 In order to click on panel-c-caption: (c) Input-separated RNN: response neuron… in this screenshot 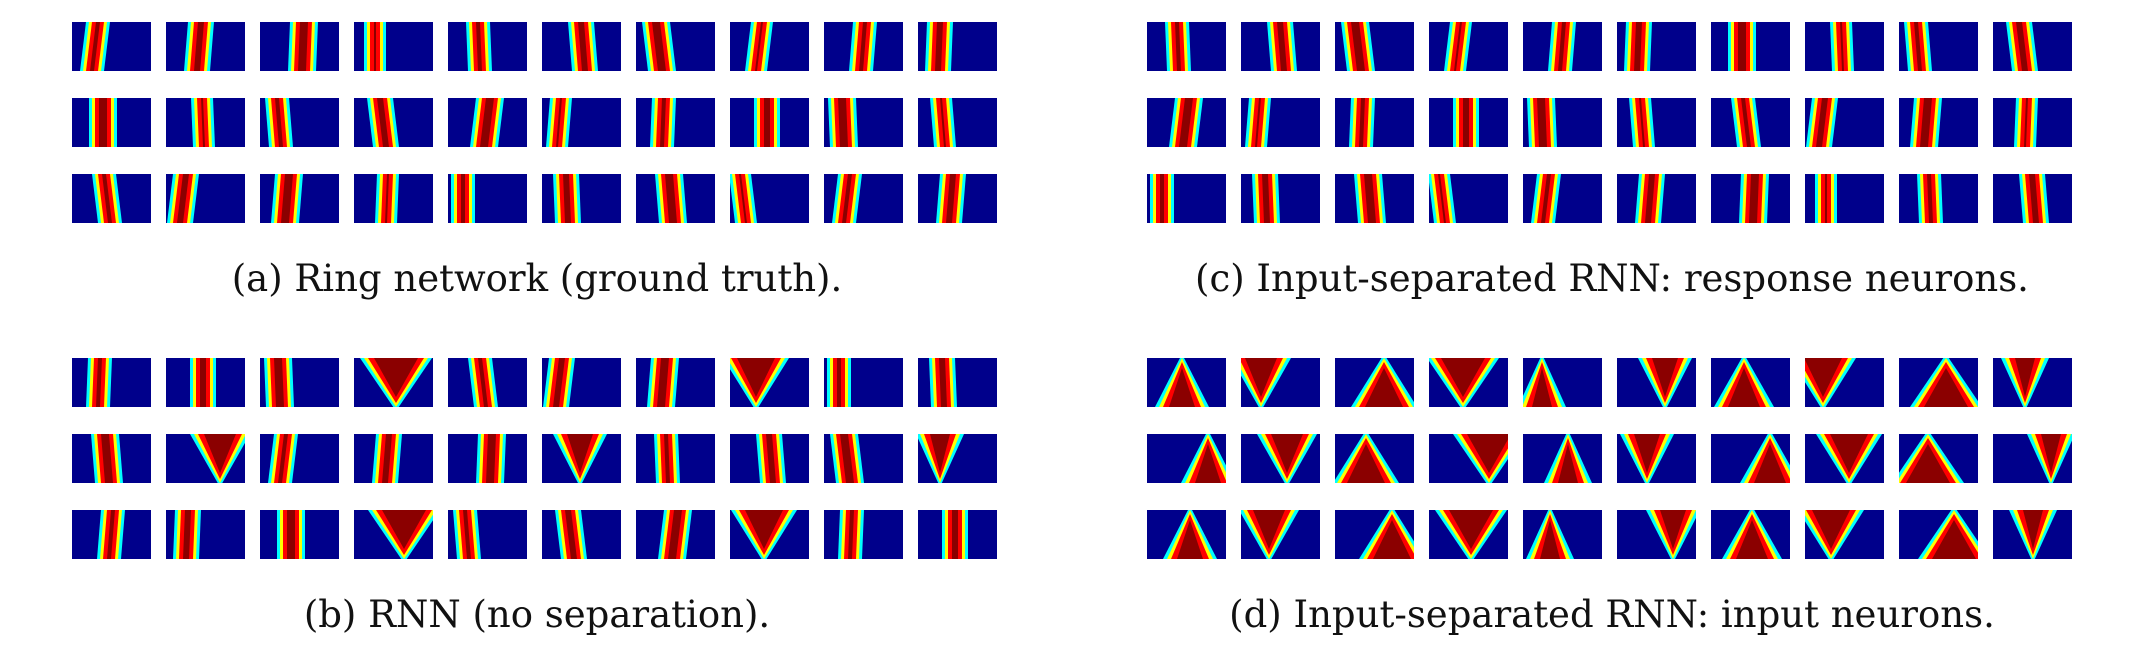, I will do `click(1612, 278)`.